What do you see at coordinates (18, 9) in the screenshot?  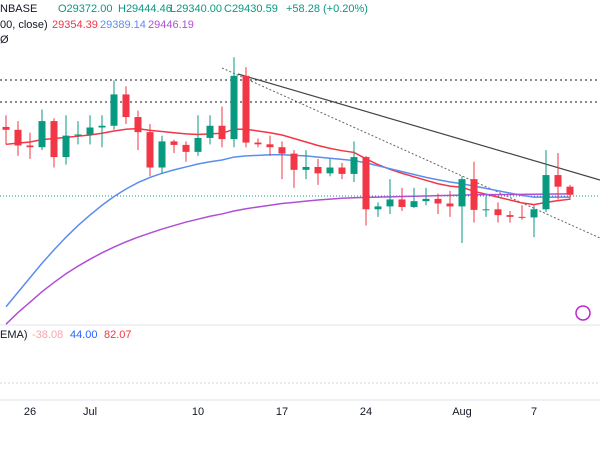 I see `symbol: NBASE` at bounding box center [18, 9].